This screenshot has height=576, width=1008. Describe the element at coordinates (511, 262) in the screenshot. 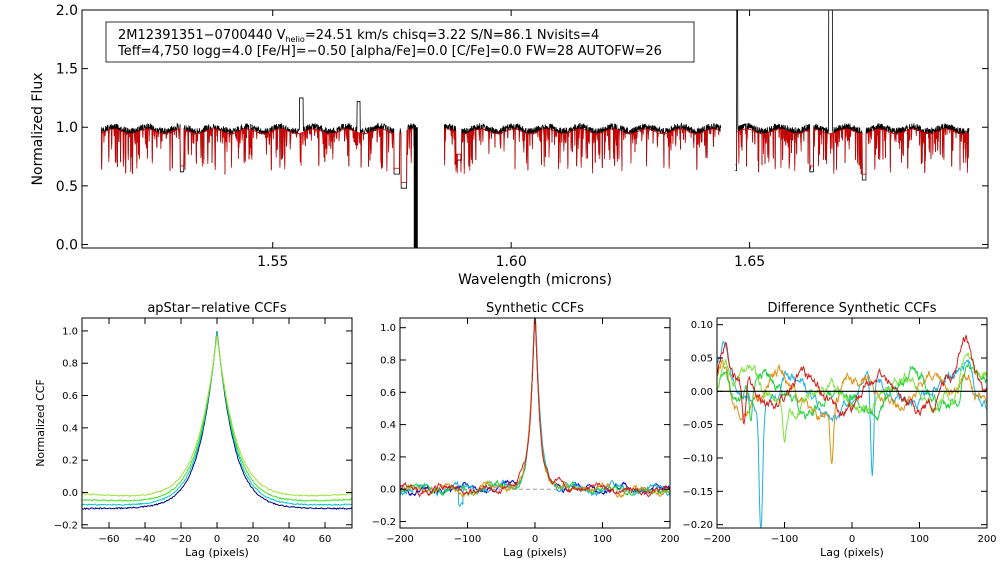

I see `spectrum-x-tick-label: 1.60` at that location.